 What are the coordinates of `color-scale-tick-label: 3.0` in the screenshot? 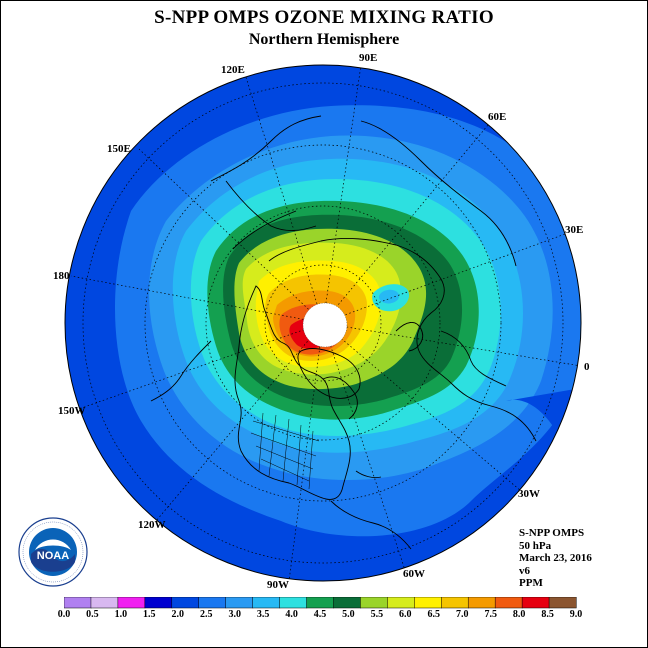 It's located at (234, 614).